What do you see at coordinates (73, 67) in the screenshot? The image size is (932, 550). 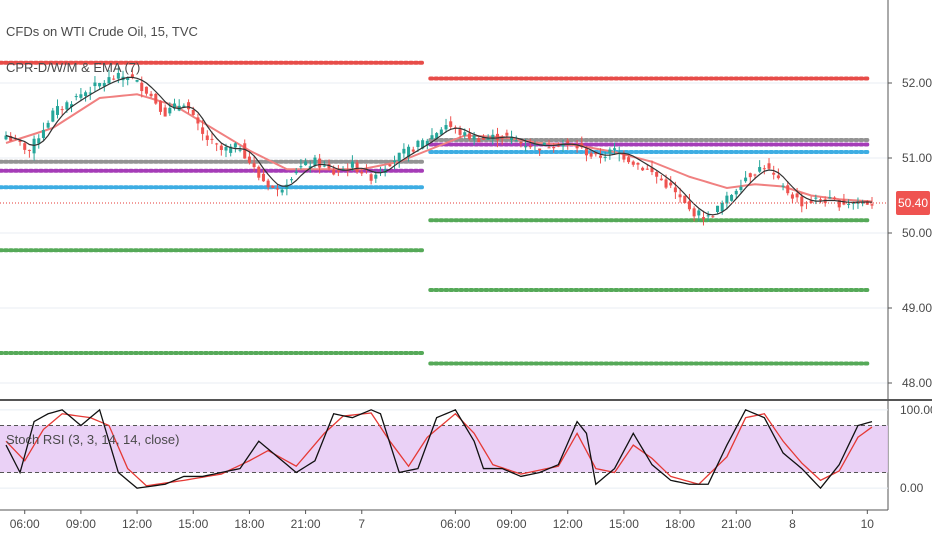 I see `indicator-label: CPR-D/W/M & EMA (7)` at bounding box center [73, 67].